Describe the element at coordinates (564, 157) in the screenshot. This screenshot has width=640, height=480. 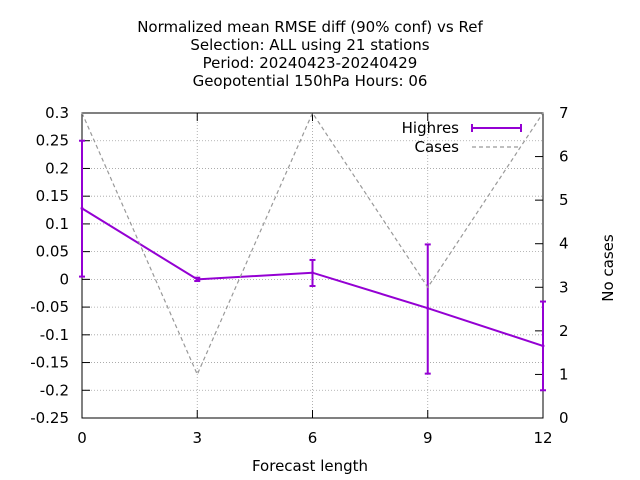
I see `y2-tick-label: 6` at that location.